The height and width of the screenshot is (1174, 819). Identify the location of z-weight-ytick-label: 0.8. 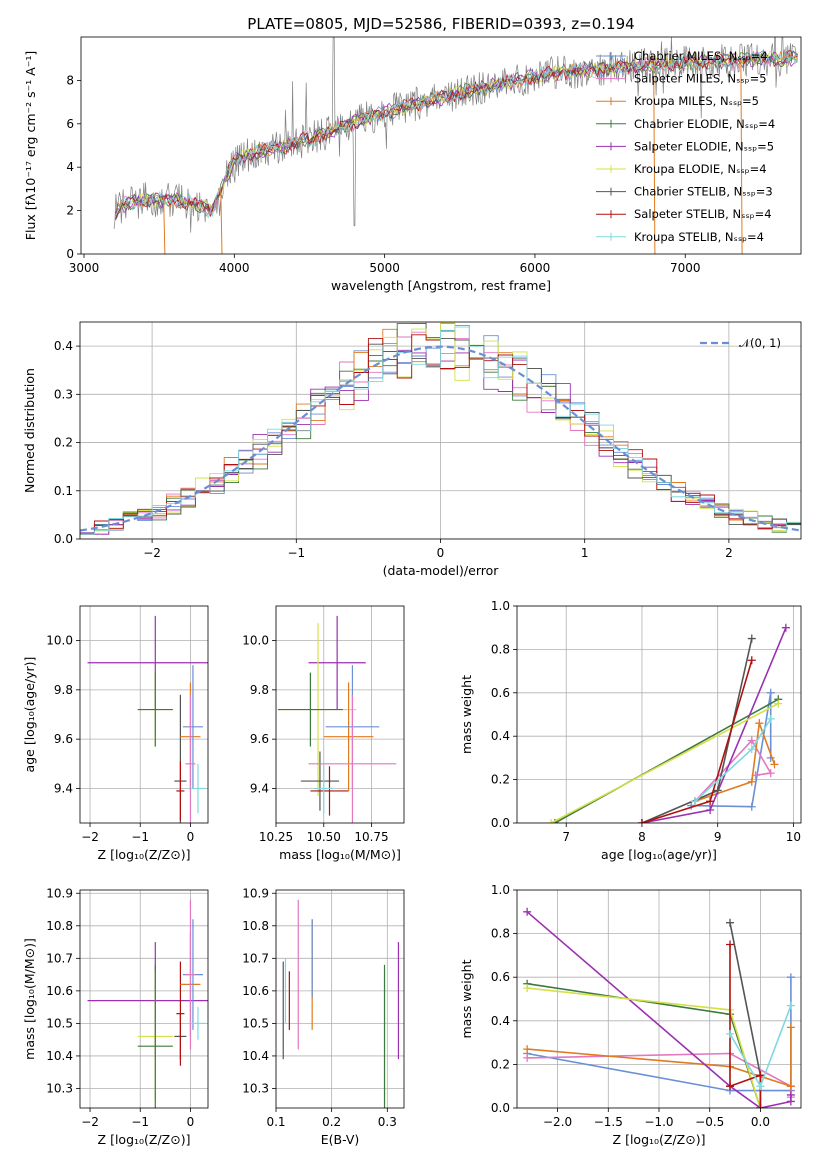
(500, 934).